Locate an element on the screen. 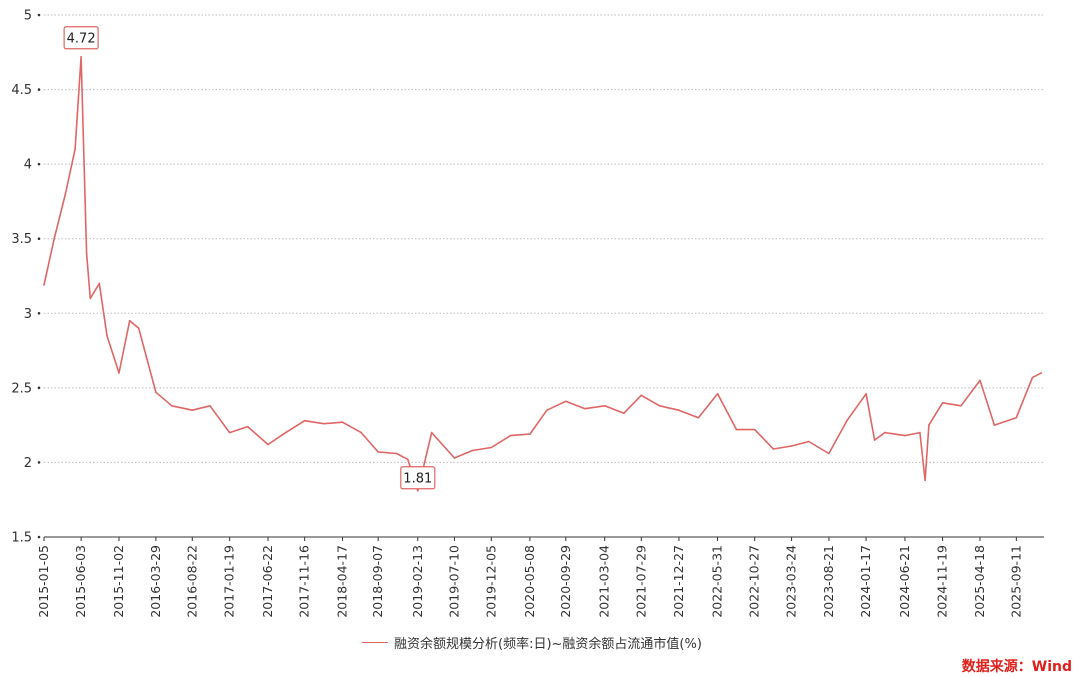 The image size is (1080, 676). y-tick-label-2: 2.5 is located at coordinates (21, 388).